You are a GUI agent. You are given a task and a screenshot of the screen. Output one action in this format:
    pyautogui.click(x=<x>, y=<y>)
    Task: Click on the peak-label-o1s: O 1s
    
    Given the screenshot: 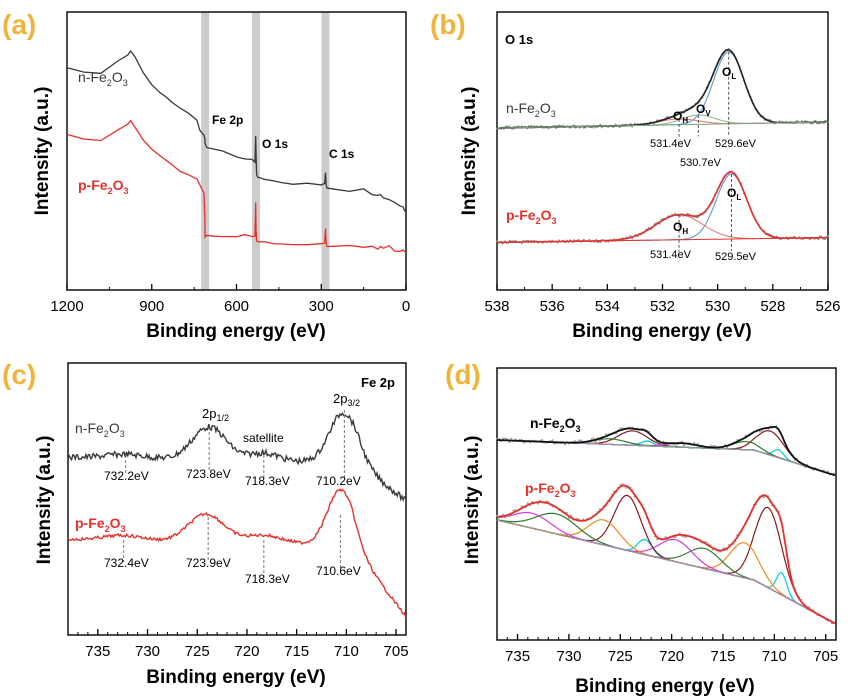 What is the action you would take?
    pyautogui.click(x=275, y=144)
    